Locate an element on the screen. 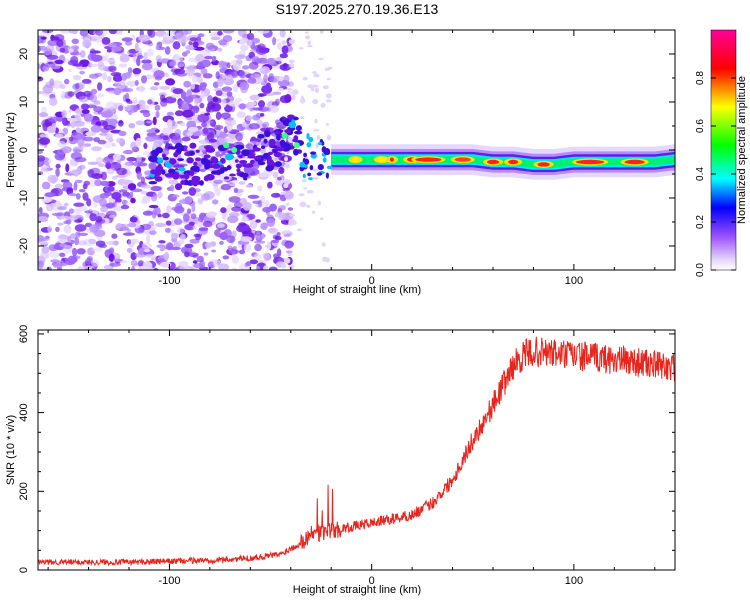 This screenshot has height=600, width=750. spectrogram-ytick-label: 10 is located at coordinates (24, 102).